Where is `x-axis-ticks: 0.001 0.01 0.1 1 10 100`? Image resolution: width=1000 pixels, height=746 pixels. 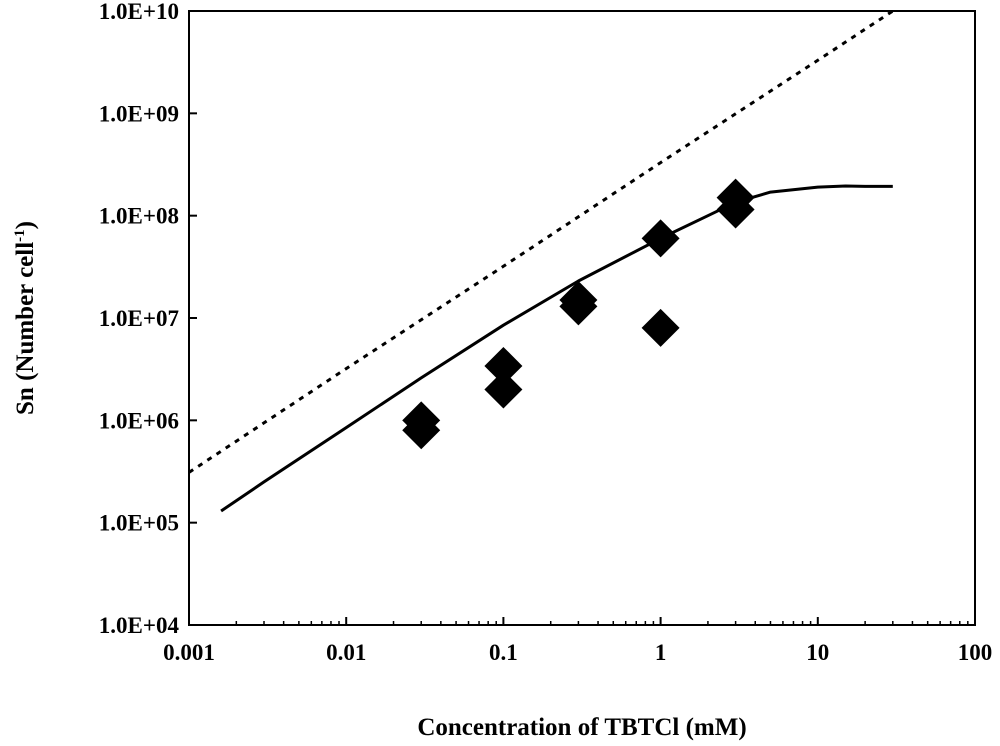
x-axis-ticks: 0.001 0.01 0.1 1 10 100 is located at coordinates (577, 641).